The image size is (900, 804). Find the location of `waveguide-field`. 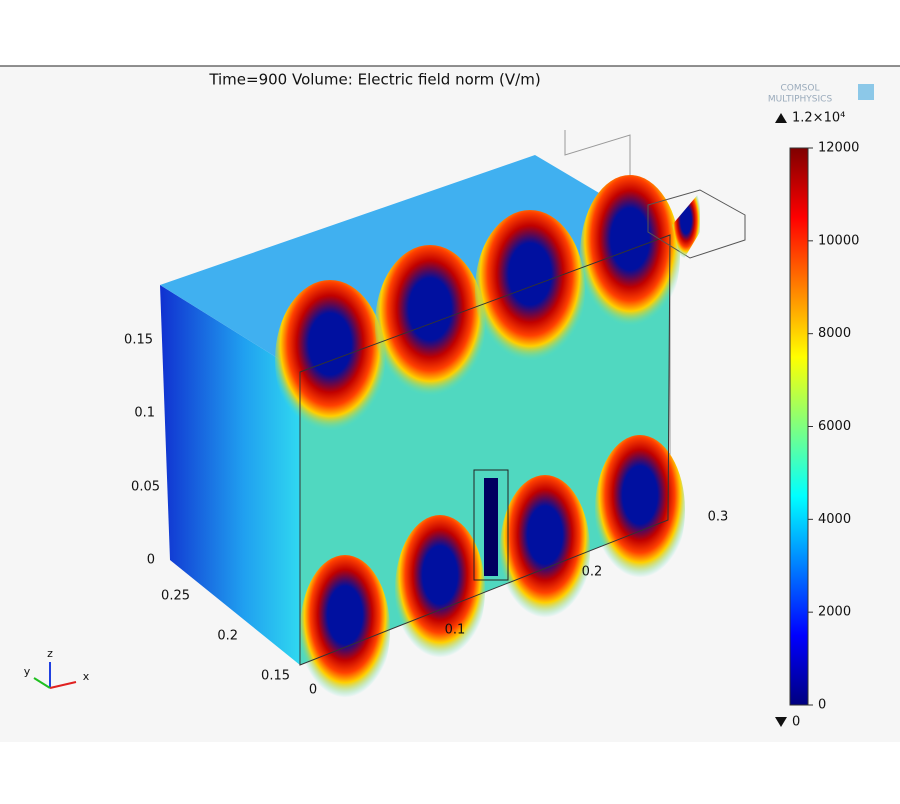

waveguide-field is located at coordinates (686, 227).